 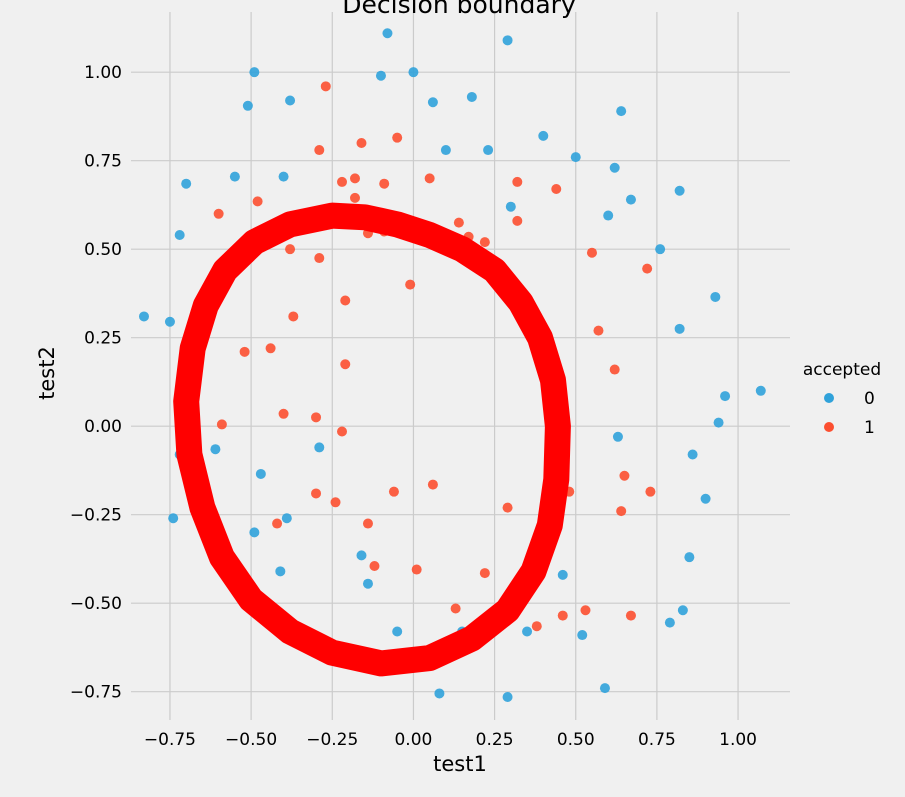 What do you see at coordinates (869, 428) in the screenshot?
I see `legend-label-1: 1` at bounding box center [869, 428].